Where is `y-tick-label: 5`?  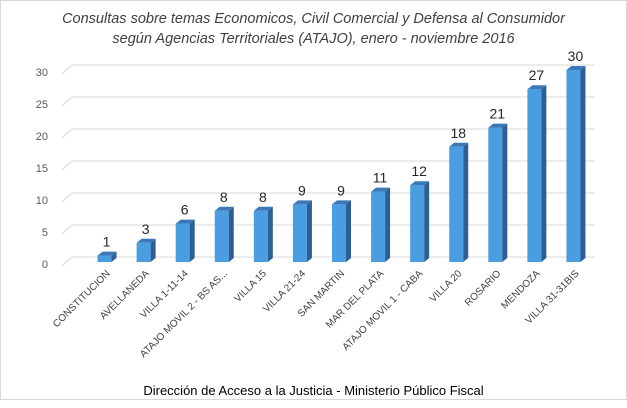 y-tick-label: 5 is located at coordinates (45, 233).